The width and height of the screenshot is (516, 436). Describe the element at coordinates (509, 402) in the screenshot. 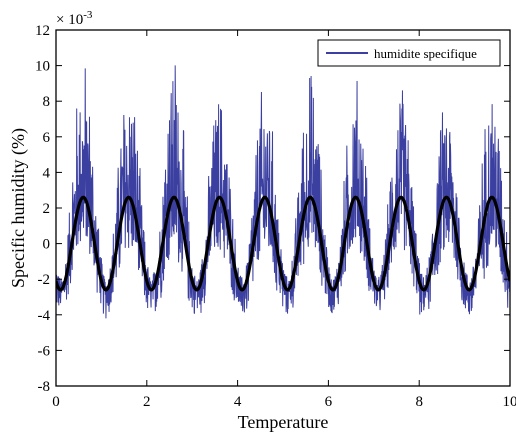

I see `x-tick-label: 10` at that location.